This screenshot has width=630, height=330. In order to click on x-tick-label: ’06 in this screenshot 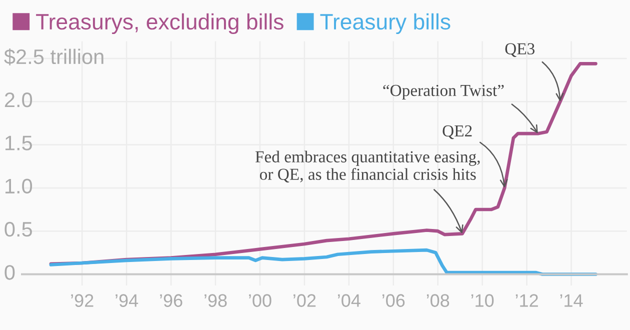, I will do `click(393, 300)`.